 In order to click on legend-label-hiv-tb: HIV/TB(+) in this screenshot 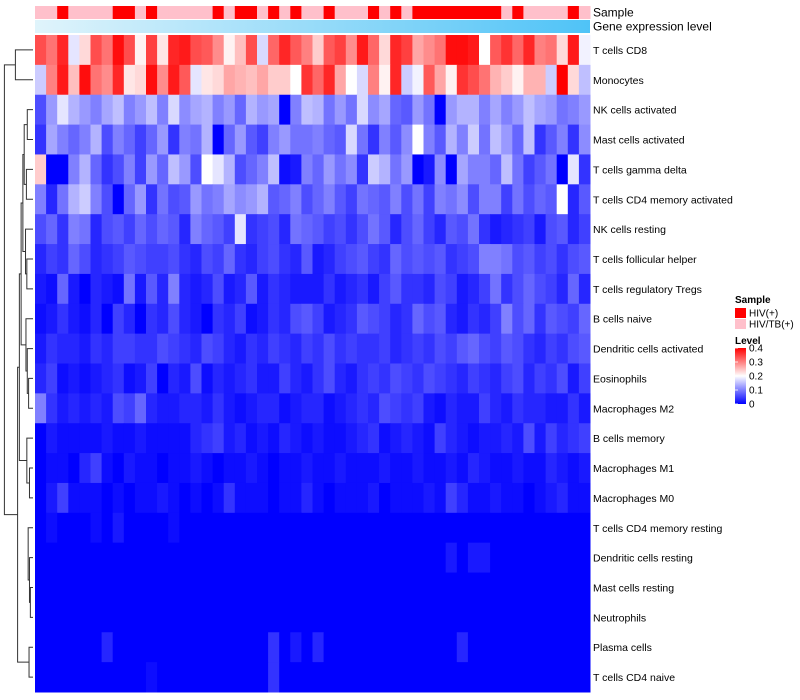, I will do `click(771, 325)`.